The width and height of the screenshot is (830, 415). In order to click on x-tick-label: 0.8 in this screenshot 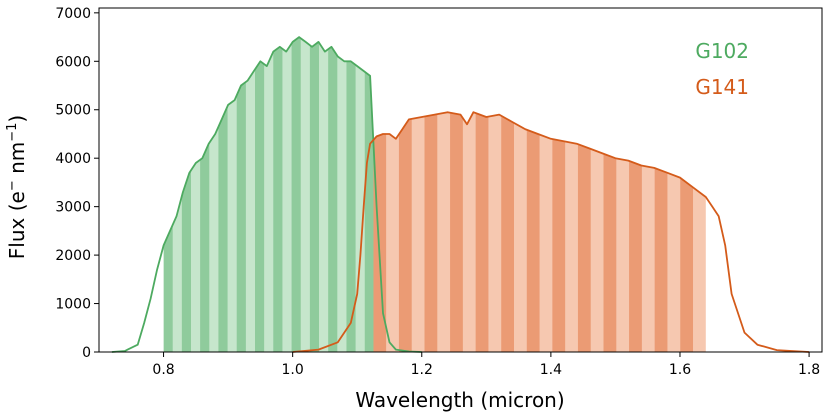, I will do `click(163, 370)`.